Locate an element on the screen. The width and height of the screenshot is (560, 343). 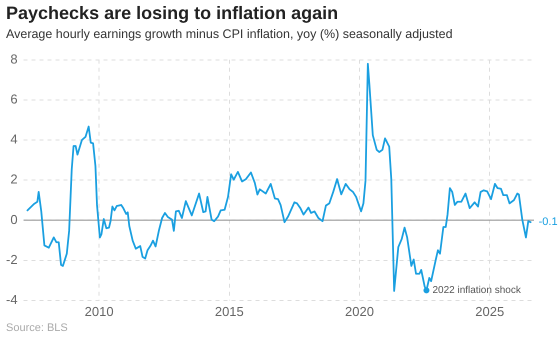
x-tick-label: 2010 is located at coordinates (99, 311).